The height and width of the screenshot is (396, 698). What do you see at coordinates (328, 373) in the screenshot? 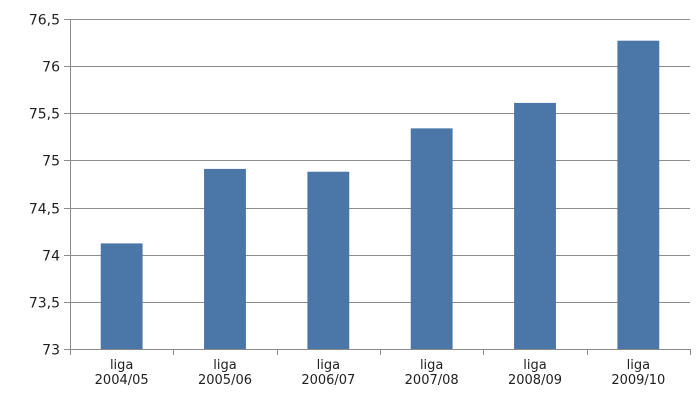
I see `x-tick-label: liga 2006/07` at bounding box center [328, 373].